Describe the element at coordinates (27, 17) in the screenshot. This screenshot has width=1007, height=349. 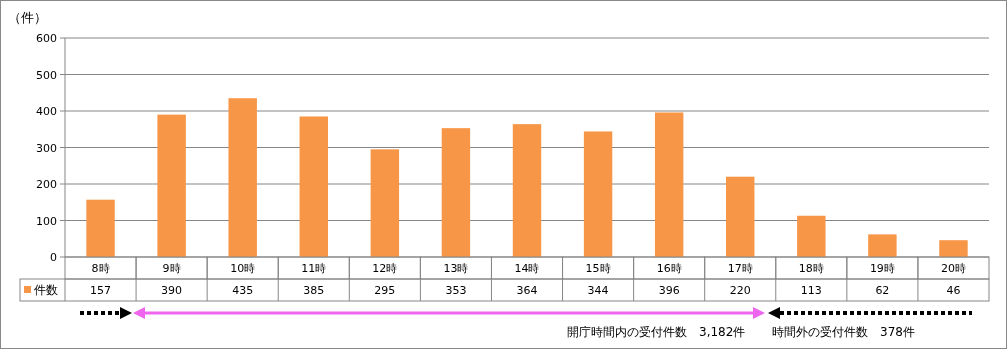
I see `y-axis-title: （件）` at that location.